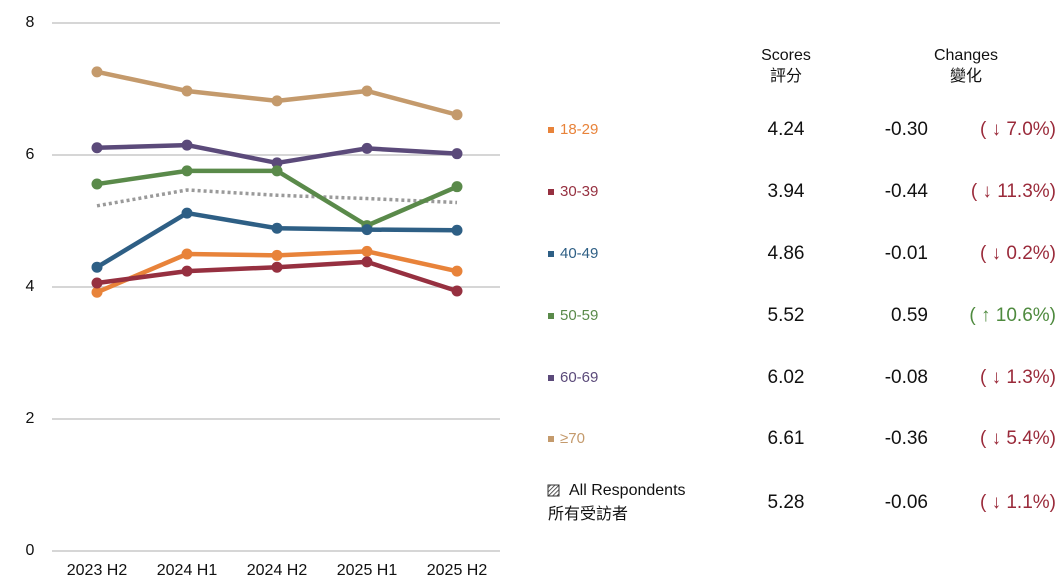 This screenshot has height=581, width=1061. Describe the element at coordinates (786, 129) in the screenshot. I see `score: 4.24` at that location.